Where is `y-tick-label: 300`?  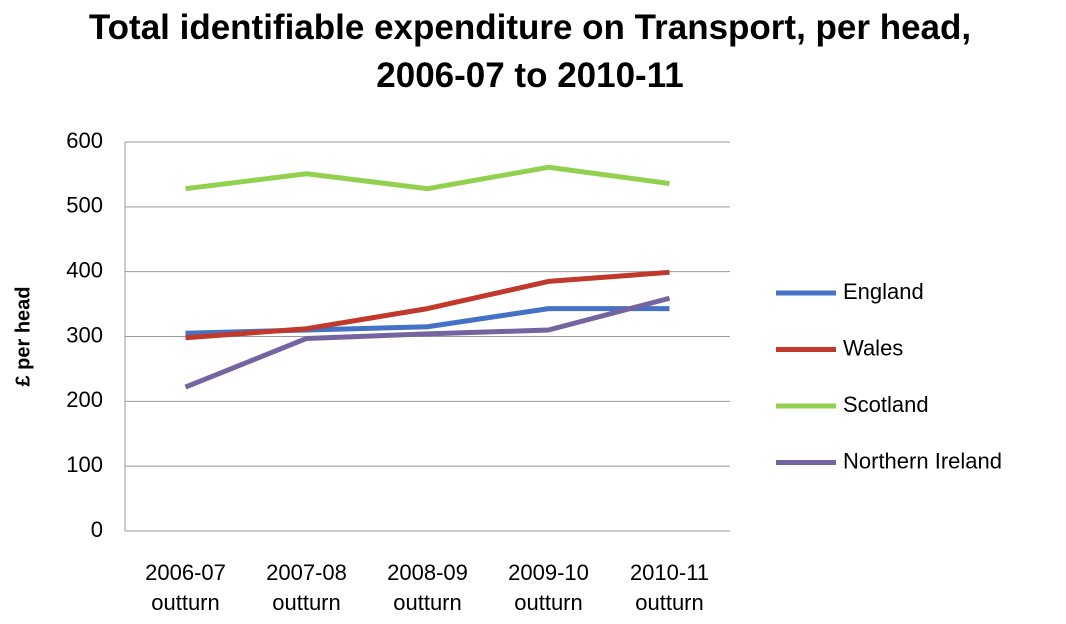
y-tick-label: 300 is located at coordinates (84, 334).